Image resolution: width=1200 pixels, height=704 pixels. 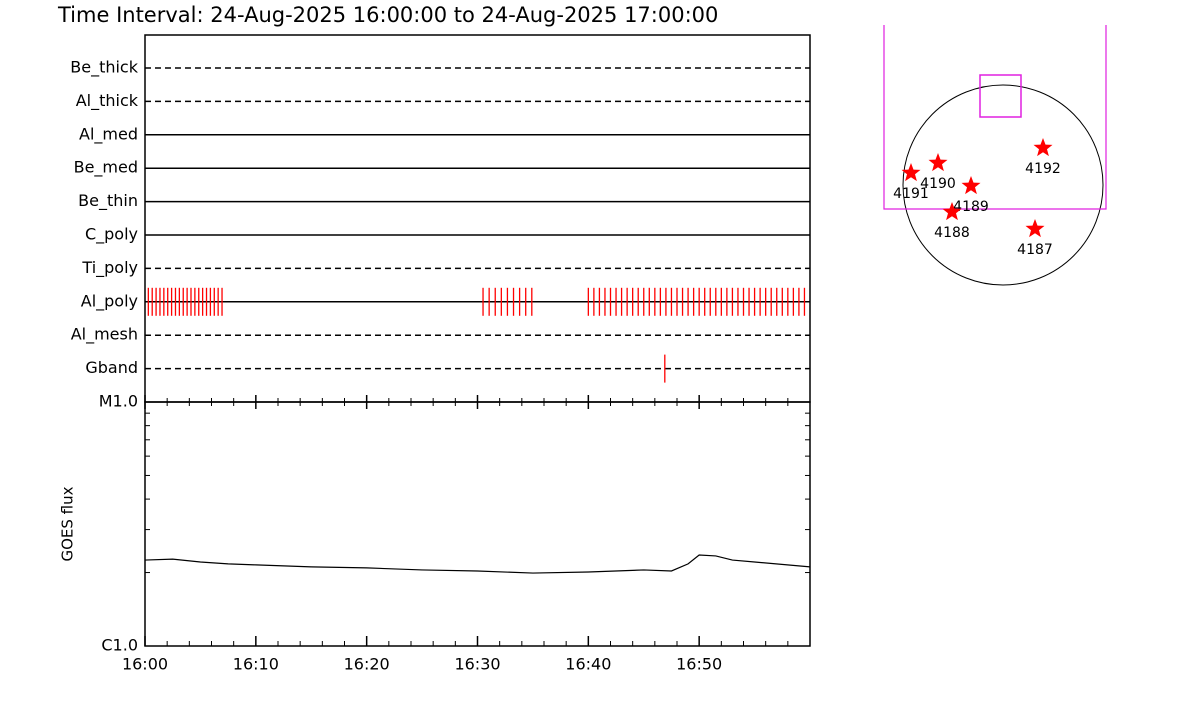 What do you see at coordinates (108, 201) in the screenshot?
I see `row-label: Be_thin` at bounding box center [108, 201].